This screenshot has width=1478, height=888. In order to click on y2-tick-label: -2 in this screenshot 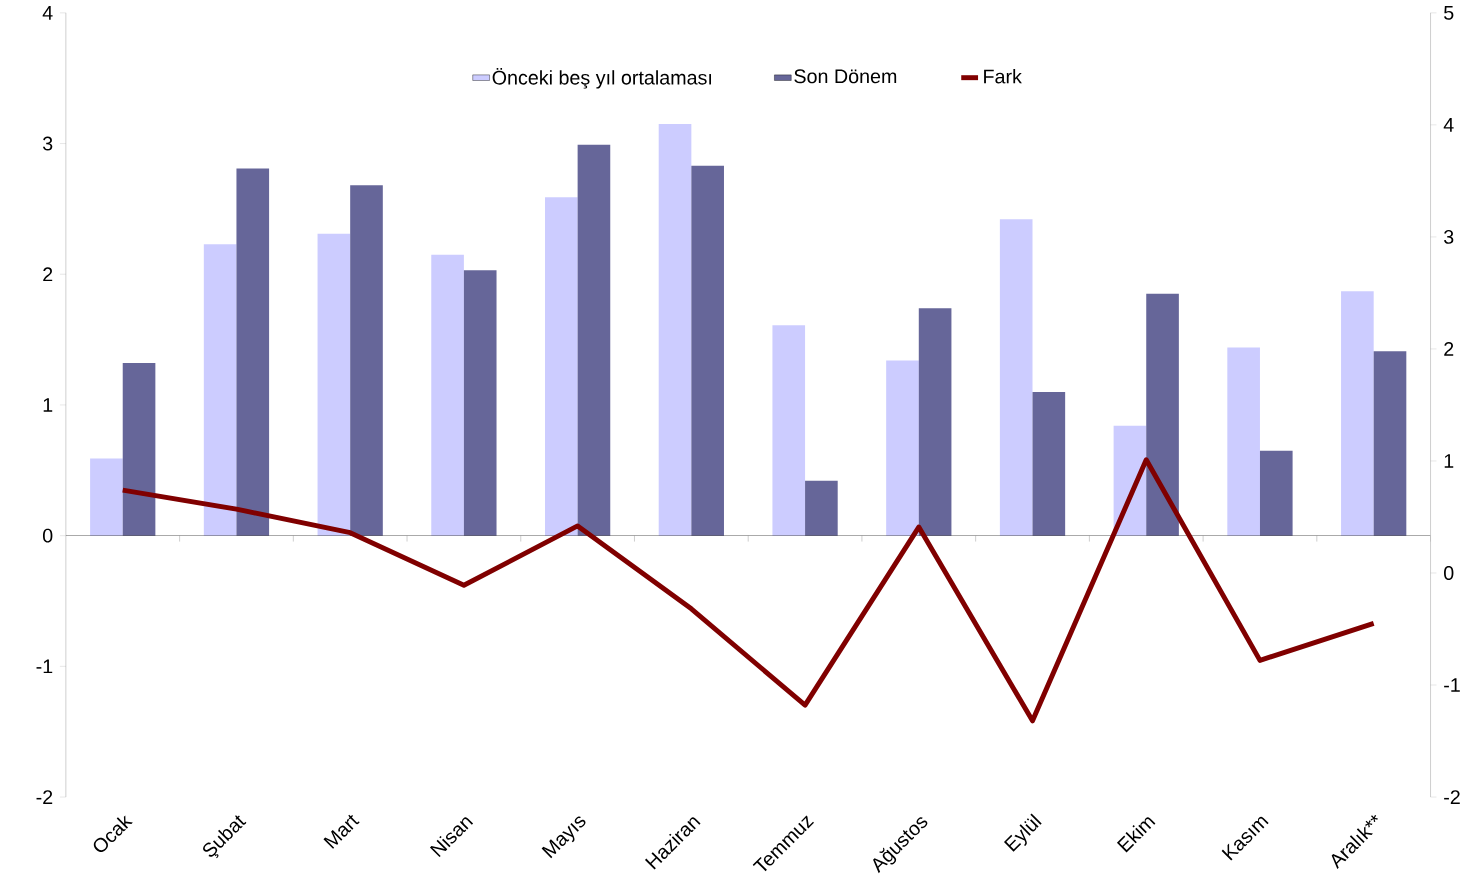, I will do `click(1452, 797)`.